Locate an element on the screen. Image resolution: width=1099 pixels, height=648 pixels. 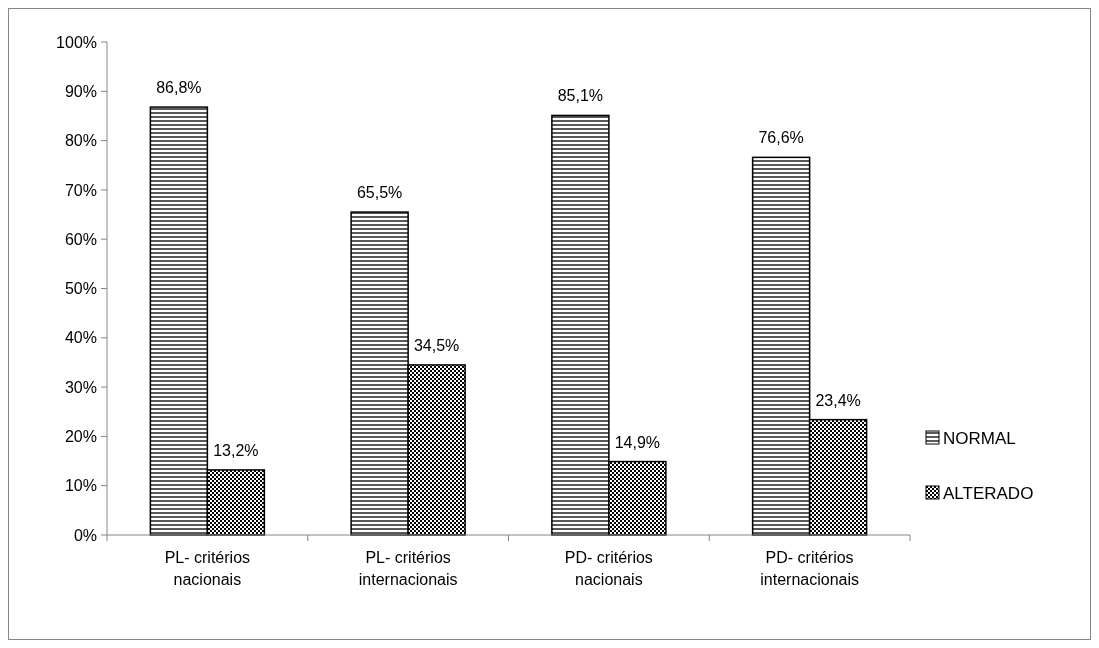
y-tick-label: 70% is located at coordinates (80, 190).